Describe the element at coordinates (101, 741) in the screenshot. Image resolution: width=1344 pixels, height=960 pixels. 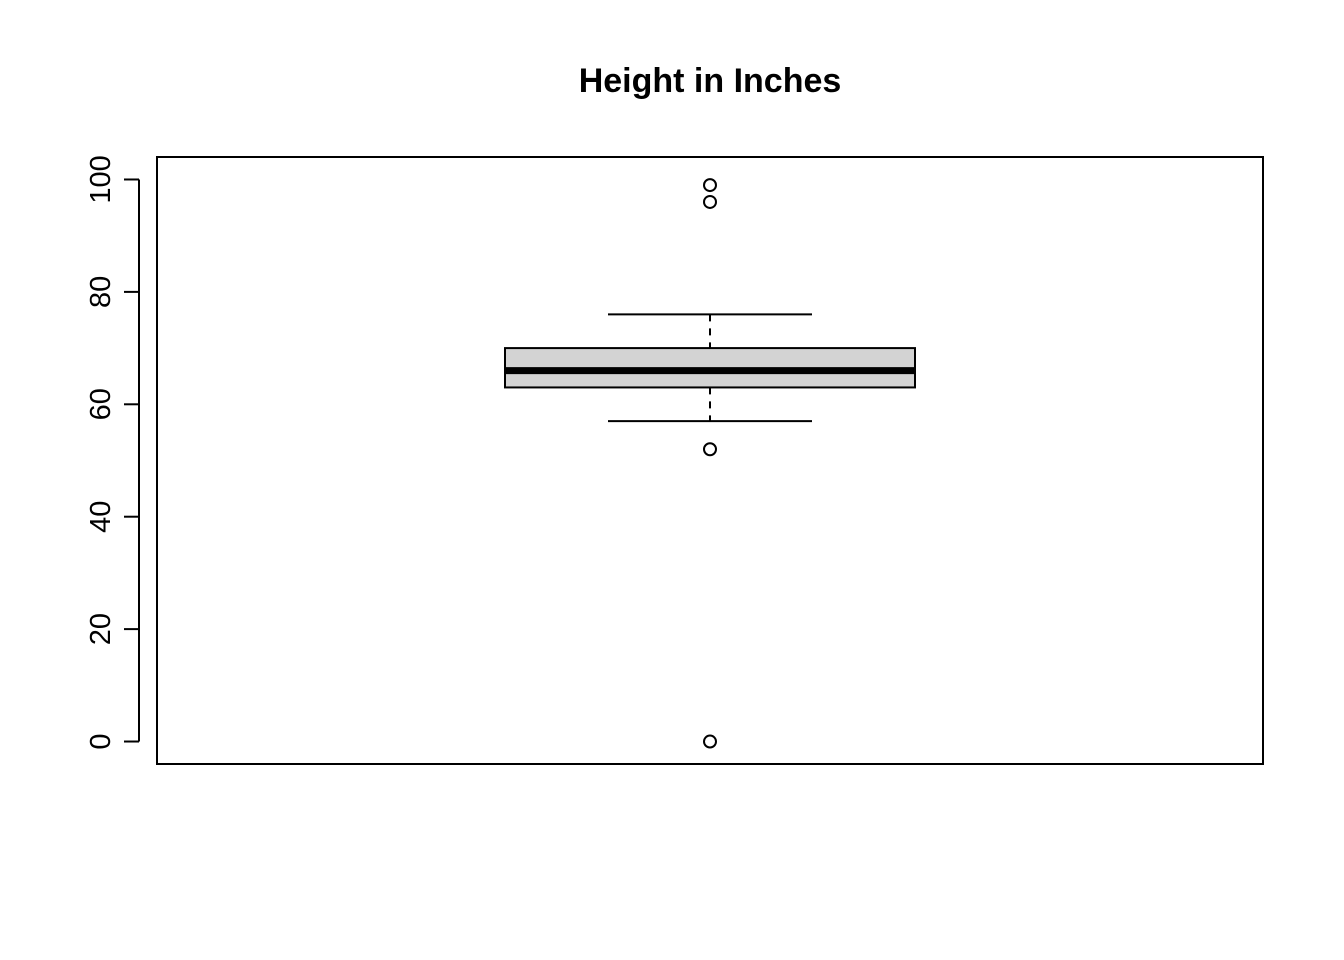
I see `y-tick-label: 0` at that location.